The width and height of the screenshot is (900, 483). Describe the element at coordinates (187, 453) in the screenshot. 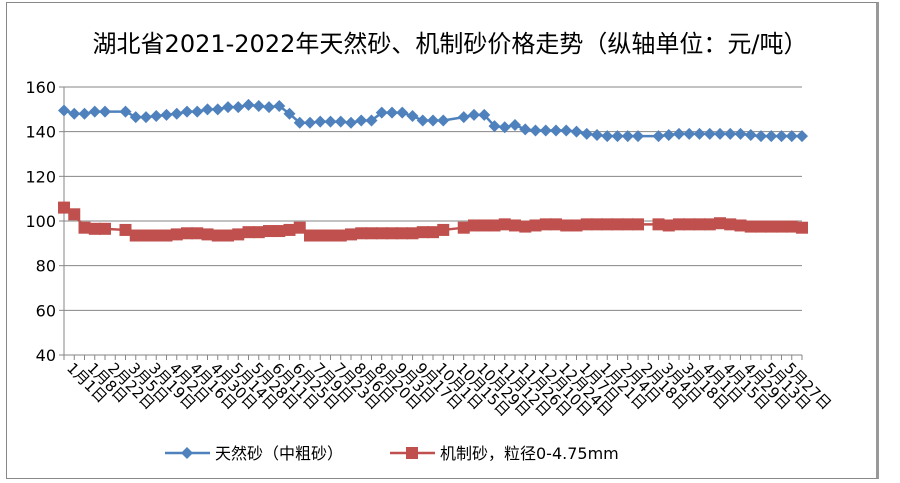

I see `legend-marker` at that location.